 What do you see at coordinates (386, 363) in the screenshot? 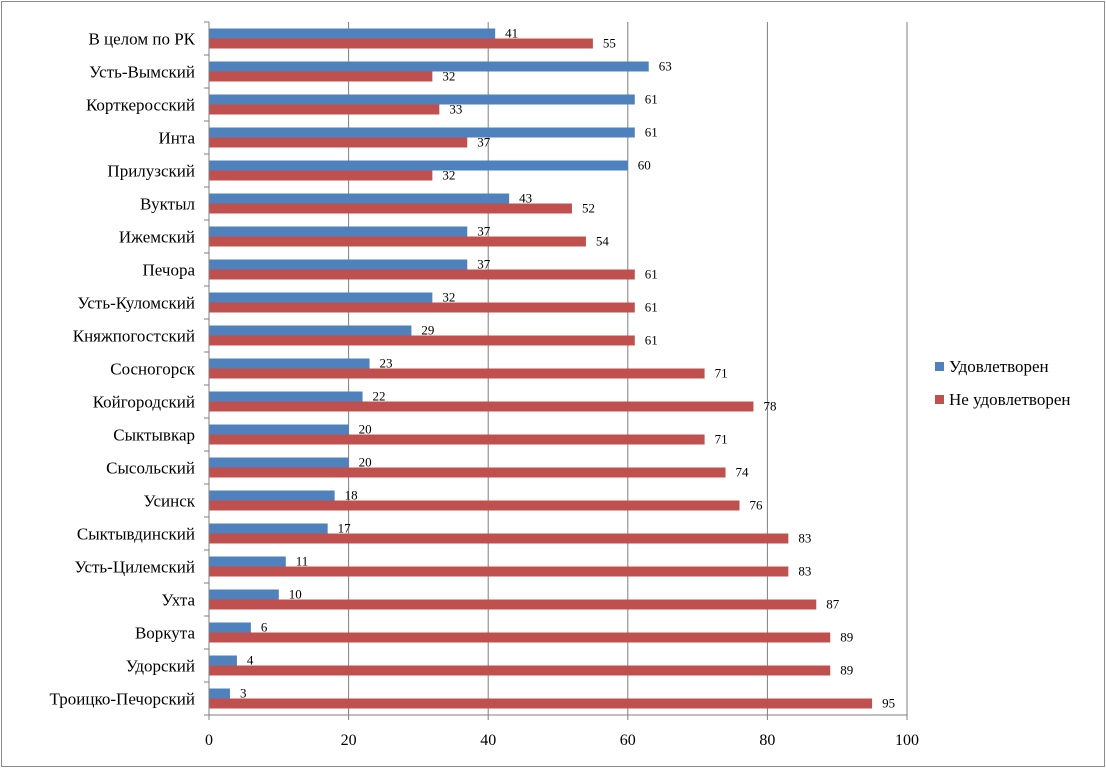
I see `data-label: 23` at bounding box center [386, 363].